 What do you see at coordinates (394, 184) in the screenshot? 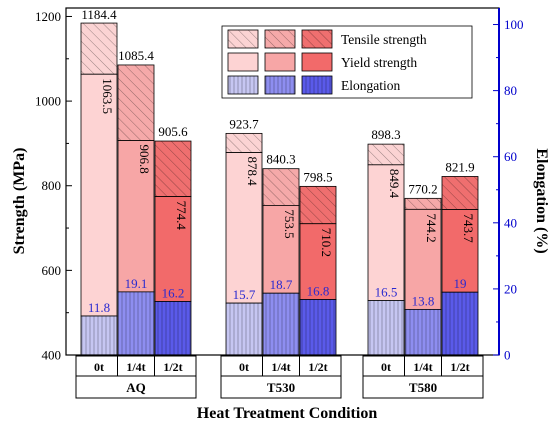
I see `yield-label: 849.4` at bounding box center [394, 184].